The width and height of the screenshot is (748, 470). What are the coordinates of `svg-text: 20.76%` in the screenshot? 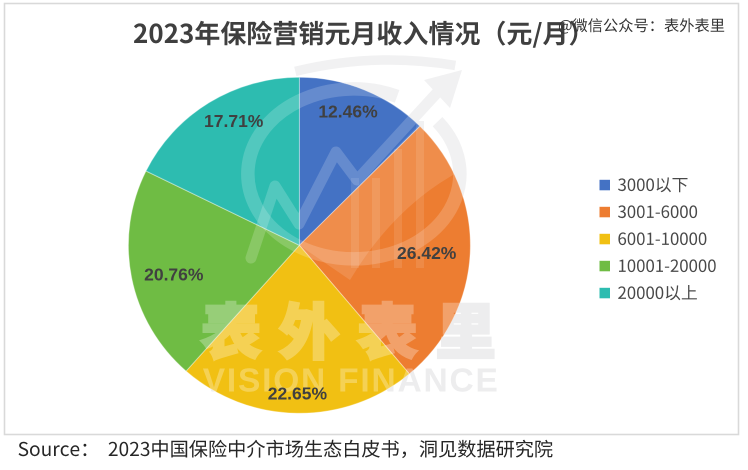 It's located at (174, 275).